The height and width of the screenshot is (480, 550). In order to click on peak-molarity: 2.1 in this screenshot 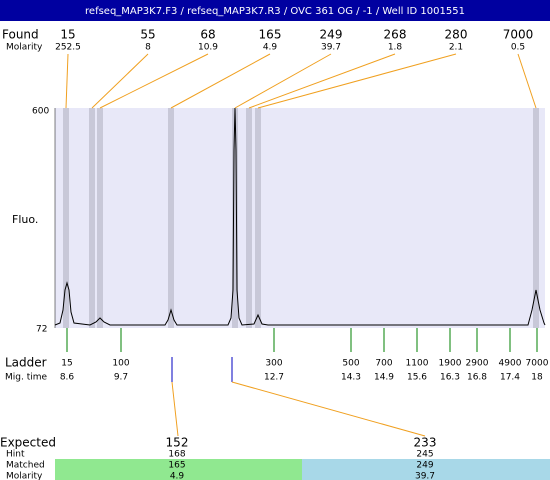, I will do `click(456, 48)`.